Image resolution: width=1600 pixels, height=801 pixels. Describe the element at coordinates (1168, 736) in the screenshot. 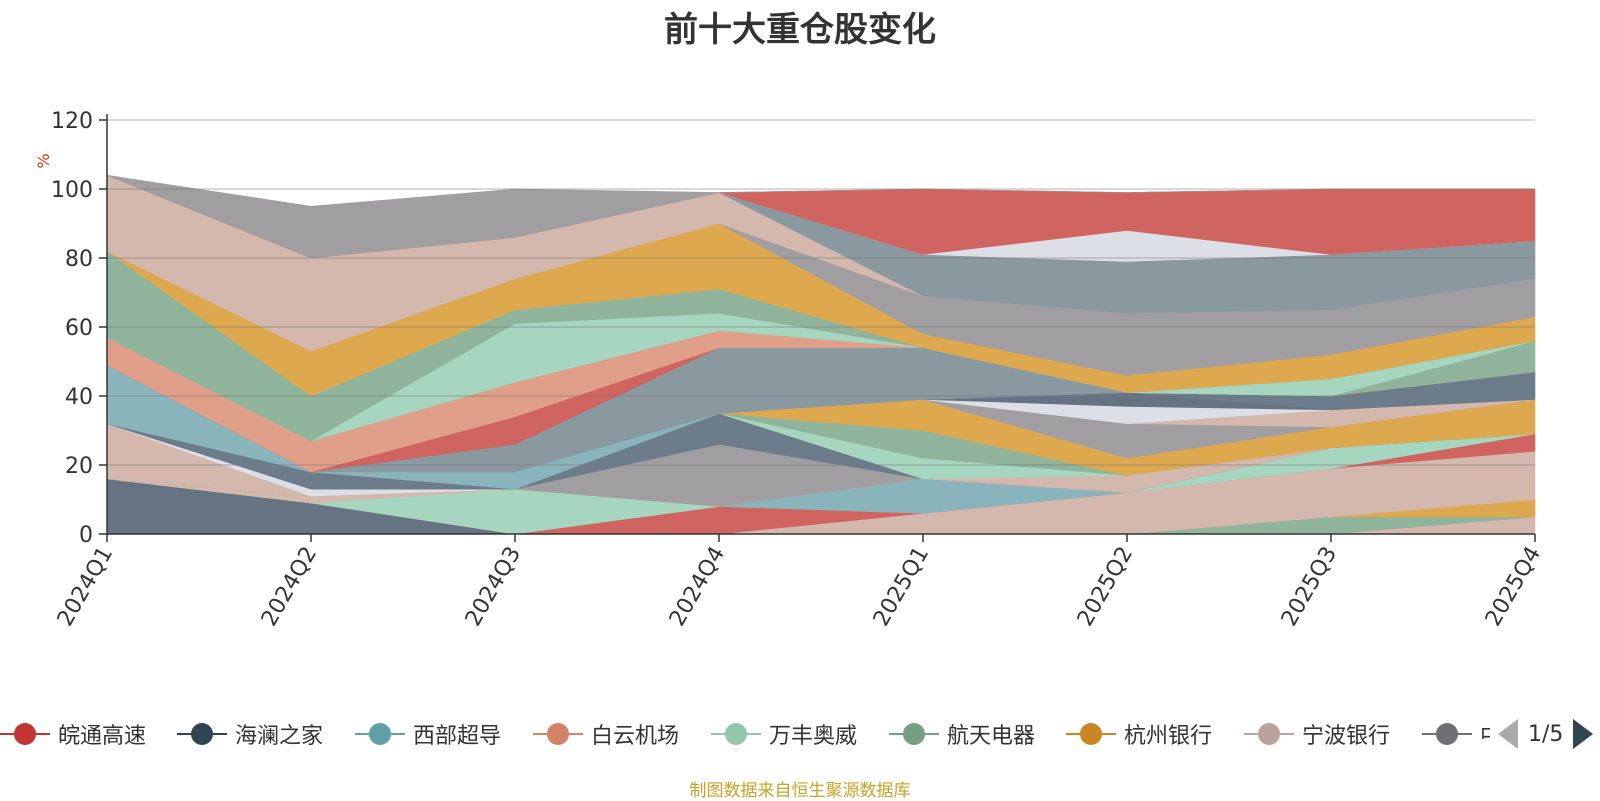

I see `legend-label: 杭州银行` at that location.